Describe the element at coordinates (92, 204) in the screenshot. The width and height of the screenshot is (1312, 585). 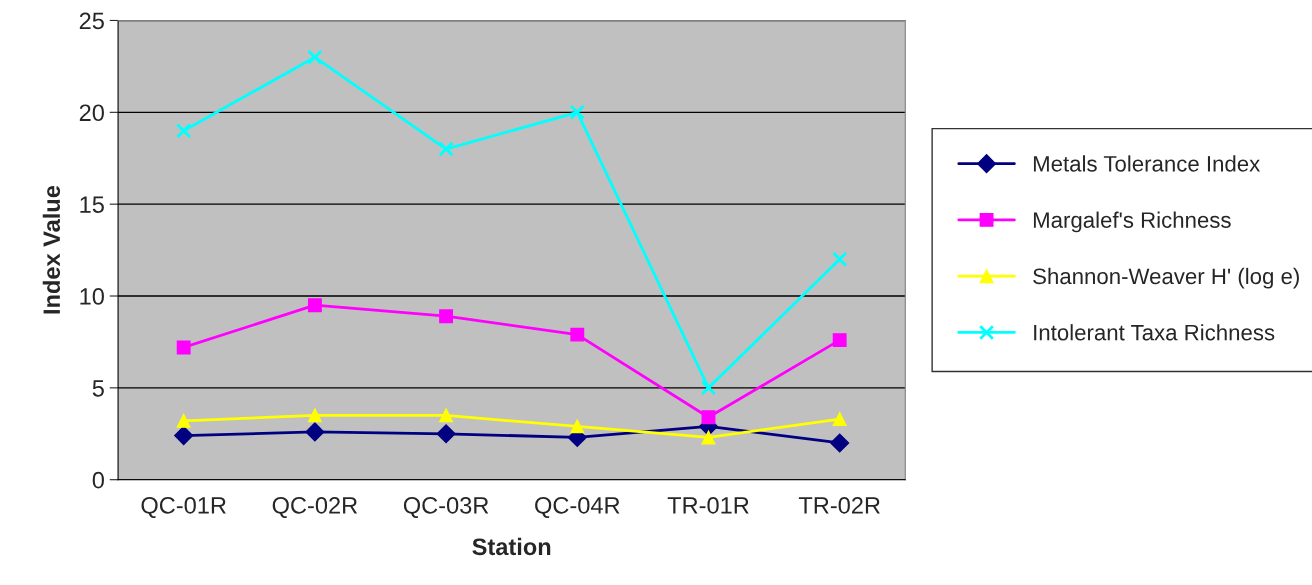
I see `y-tick-label: 15` at that location.